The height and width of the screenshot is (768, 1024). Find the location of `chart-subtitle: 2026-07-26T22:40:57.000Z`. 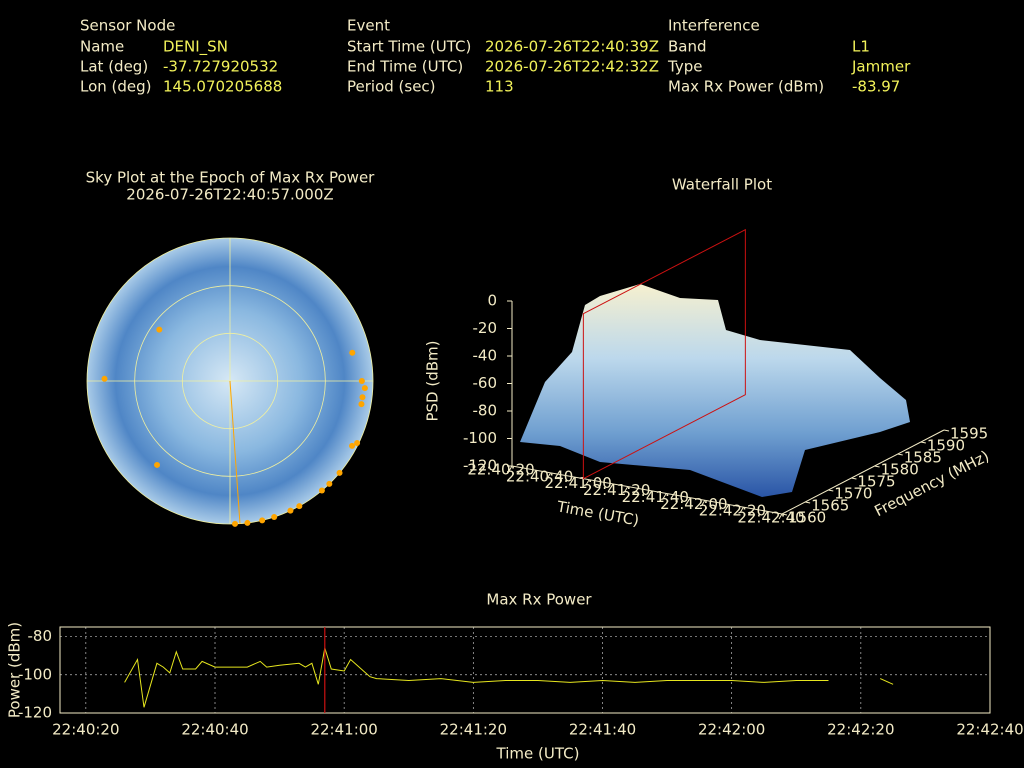

chart-subtitle: 2026-07-26T22:40:57.000Z is located at coordinates (229, 195).